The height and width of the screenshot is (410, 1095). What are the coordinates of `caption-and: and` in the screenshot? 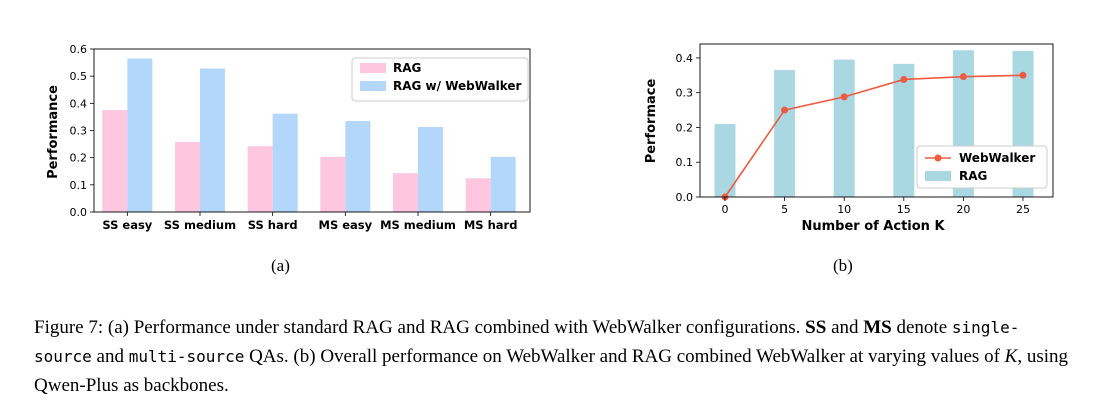 It's located at (845, 327).